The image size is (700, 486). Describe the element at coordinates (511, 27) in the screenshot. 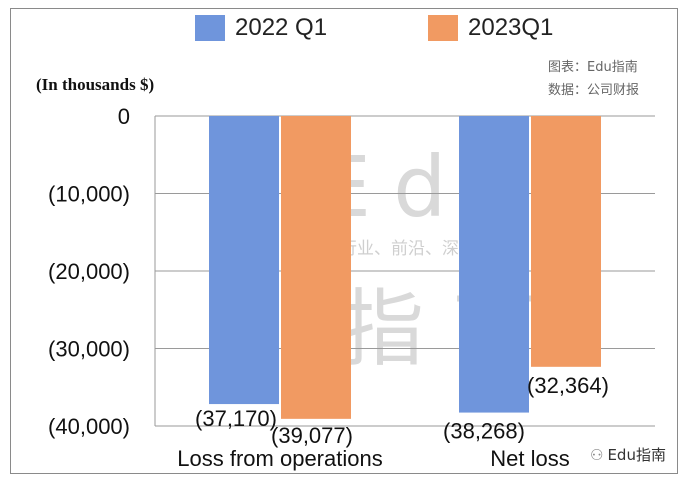

I see `legend-label-2023q1: 2023Q1` at that location.